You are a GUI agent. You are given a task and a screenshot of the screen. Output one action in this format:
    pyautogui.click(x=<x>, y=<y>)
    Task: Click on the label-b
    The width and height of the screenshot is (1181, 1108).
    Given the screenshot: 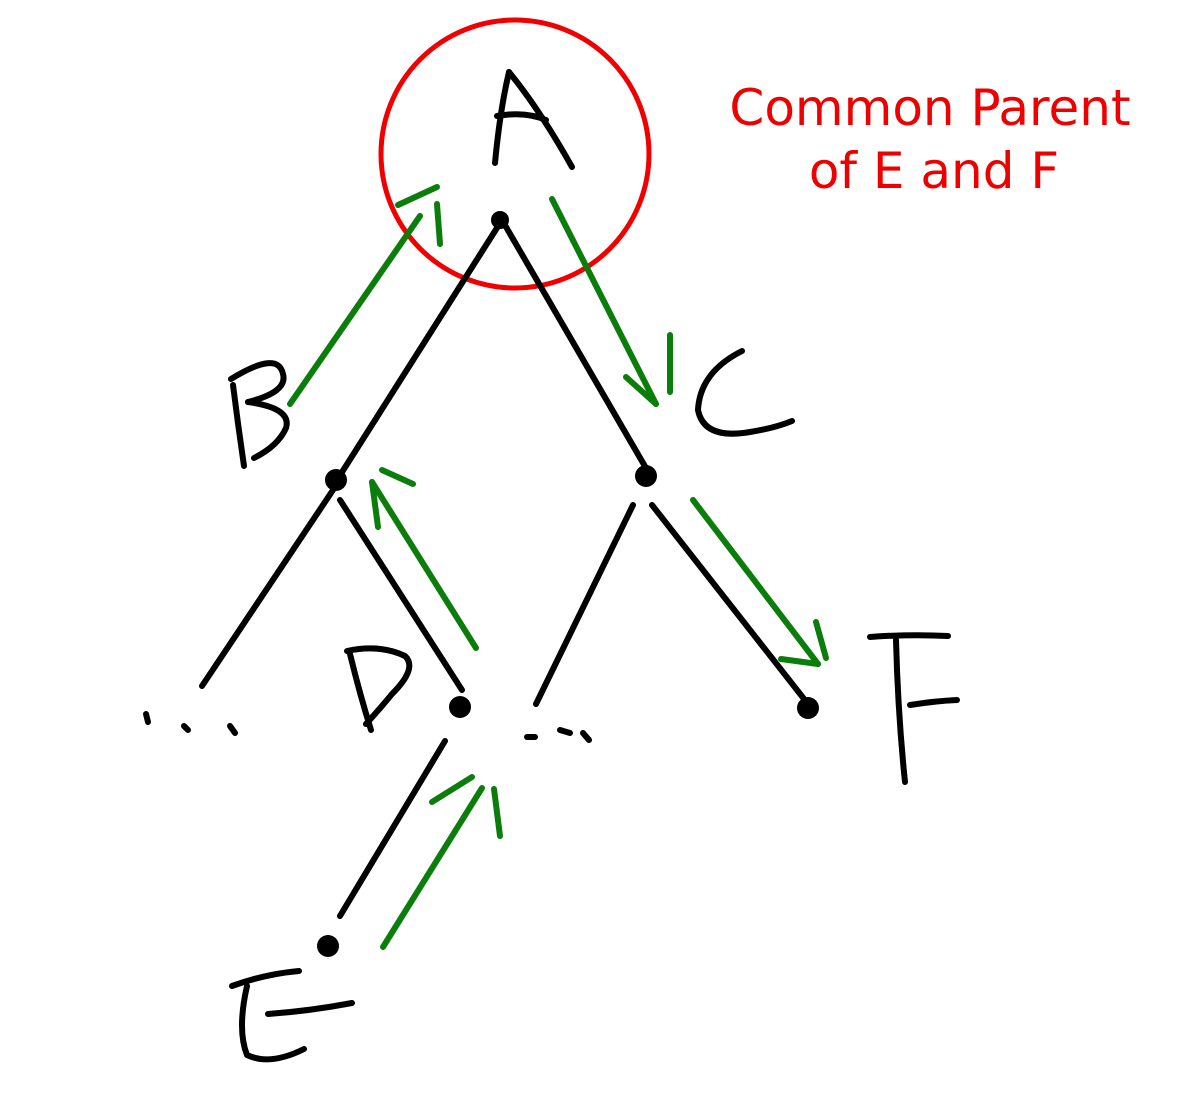 What is the action you would take?
    pyautogui.click(x=259, y=414)
    